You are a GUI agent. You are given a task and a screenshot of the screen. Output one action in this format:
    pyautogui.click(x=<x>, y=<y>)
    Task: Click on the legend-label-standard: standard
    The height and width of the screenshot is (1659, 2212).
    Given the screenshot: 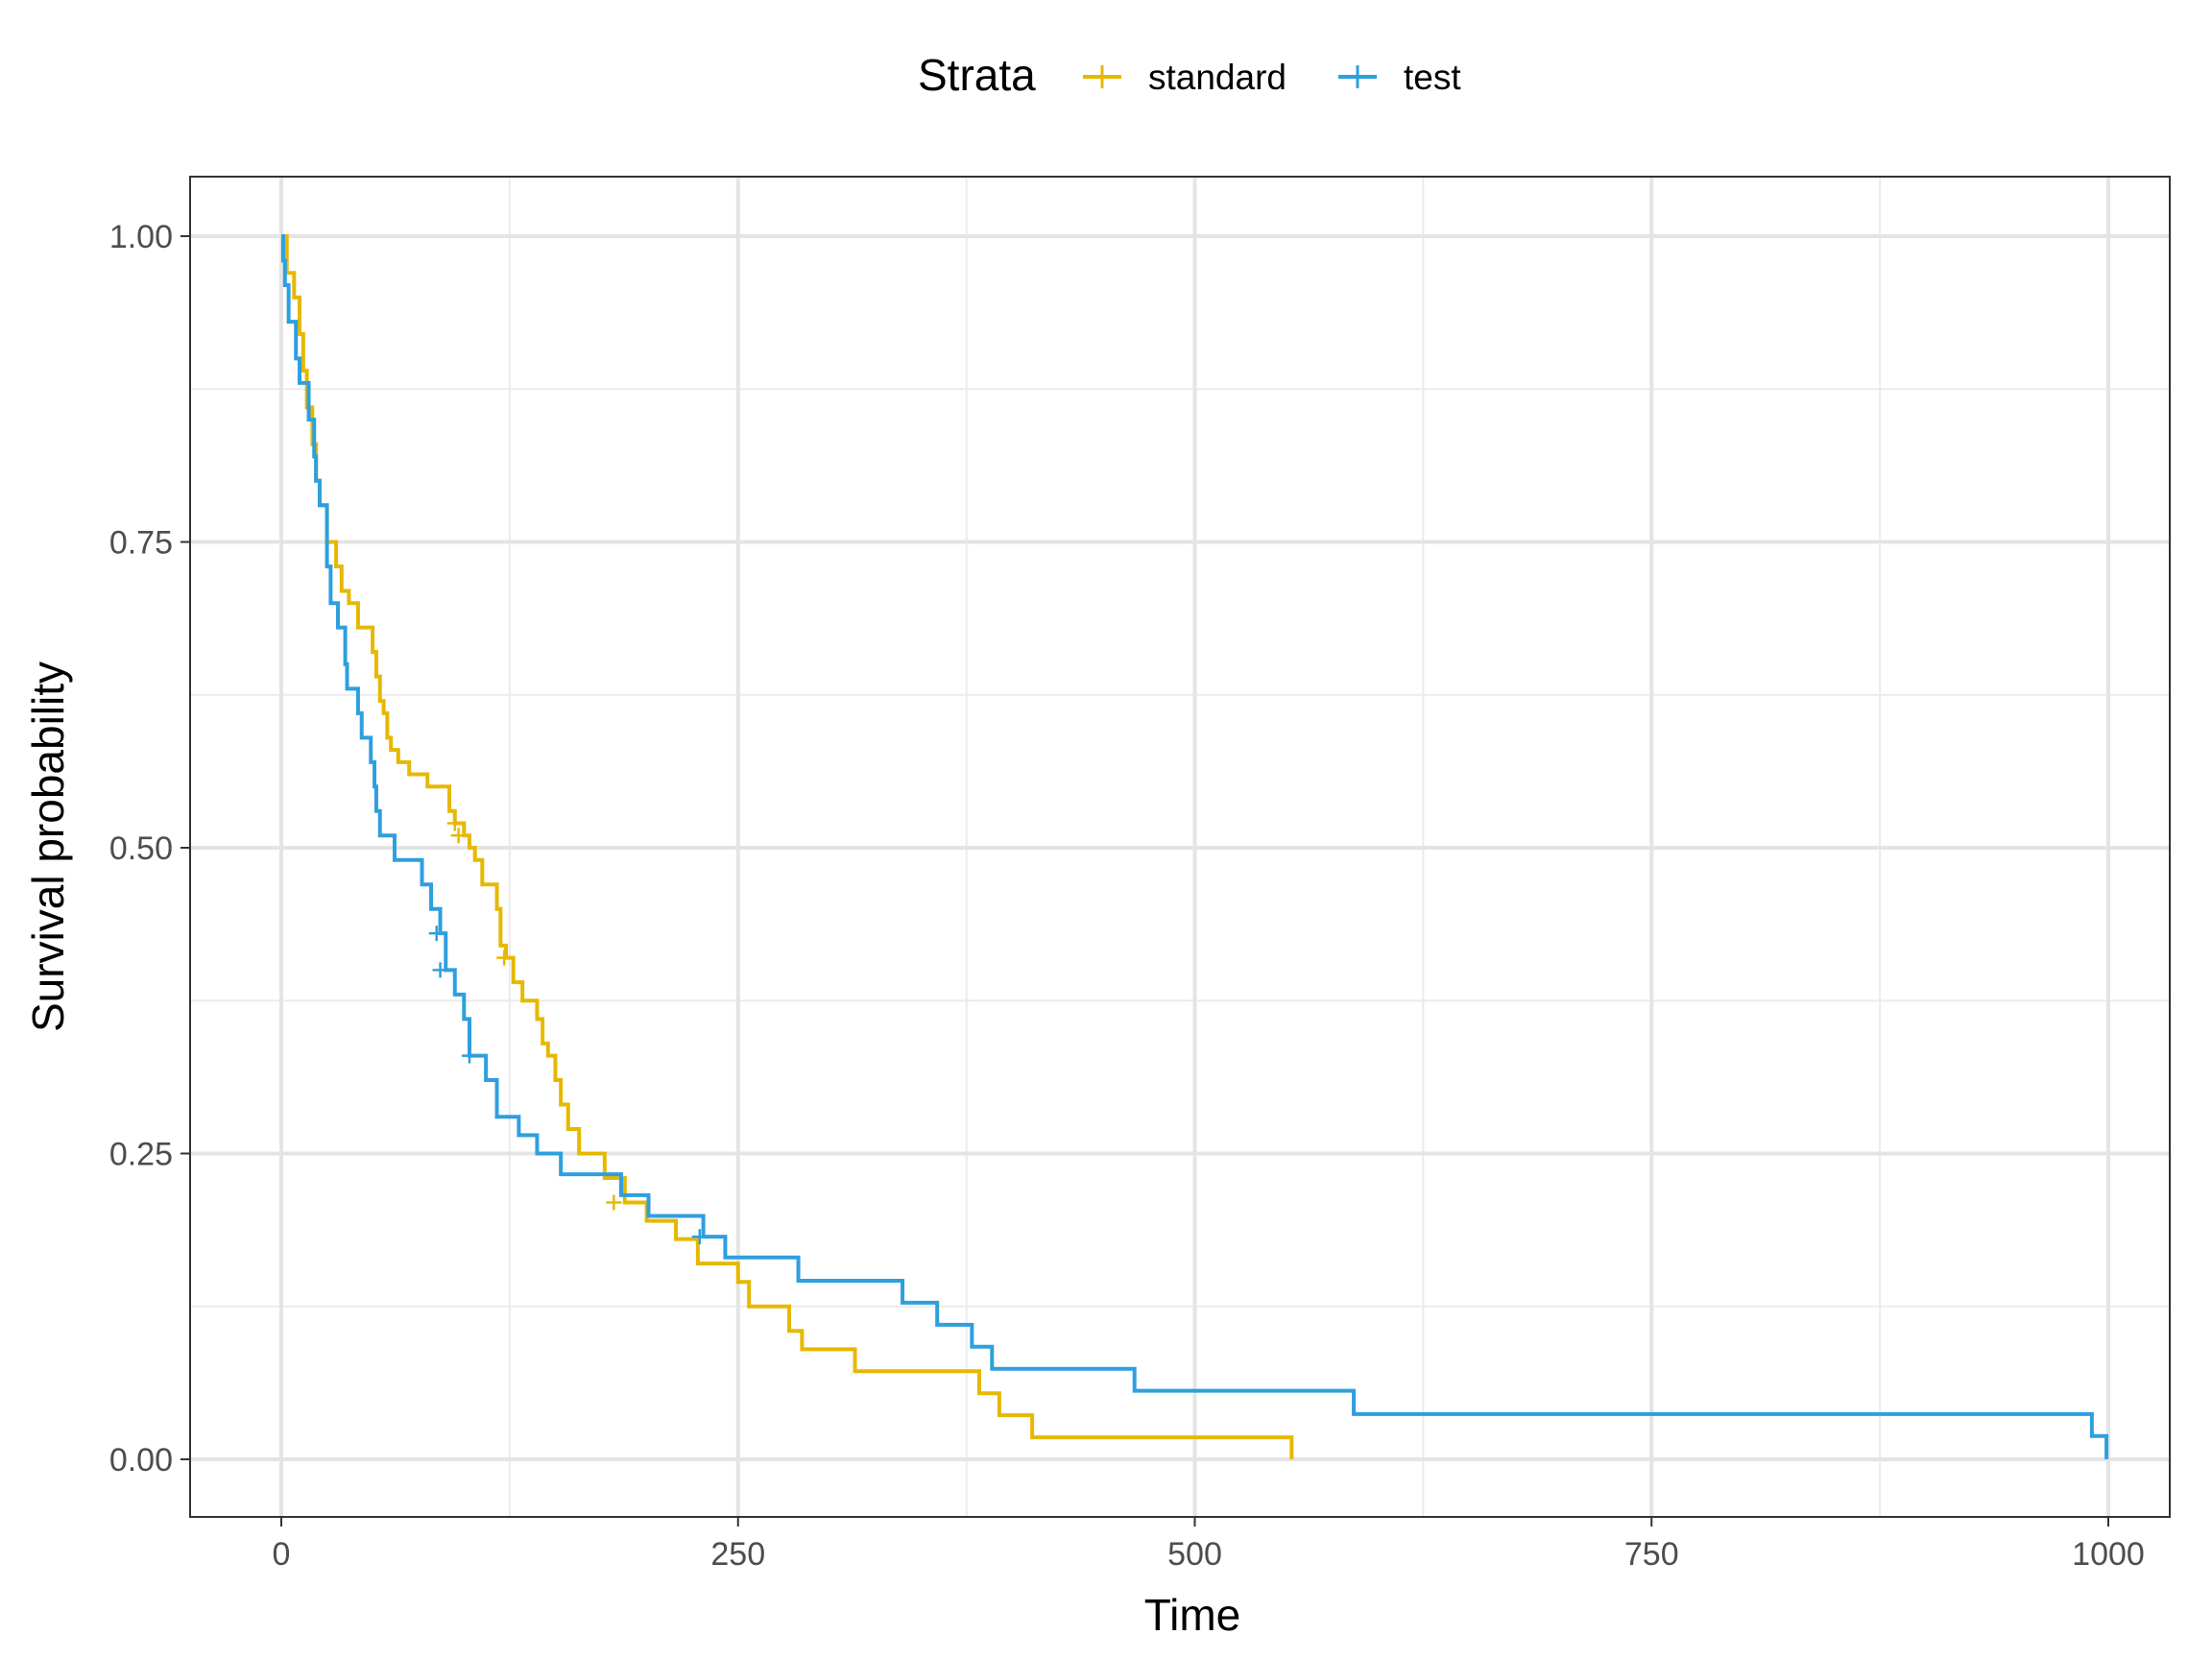 What is the action you would take?
    pyautogui.click(x=1217, y=77)
    